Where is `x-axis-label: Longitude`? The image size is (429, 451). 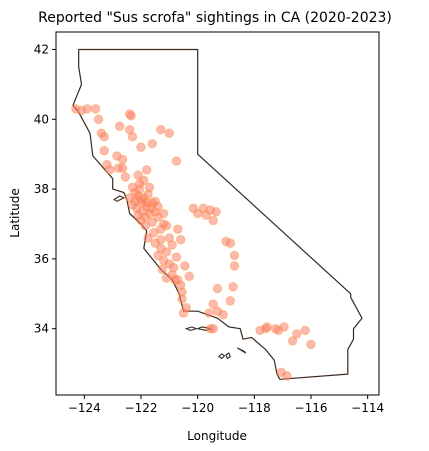 x-axis-label: Longitude is located at coordinates (217, 436).